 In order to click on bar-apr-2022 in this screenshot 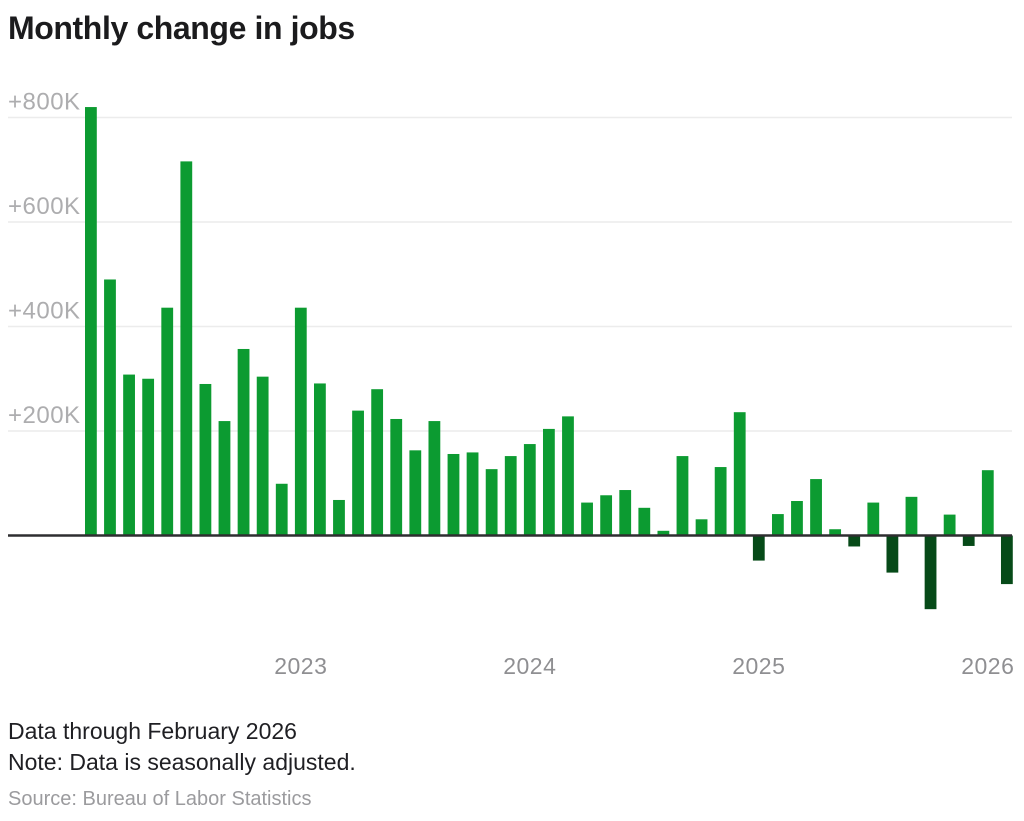, I will do `click(129, 455)`.